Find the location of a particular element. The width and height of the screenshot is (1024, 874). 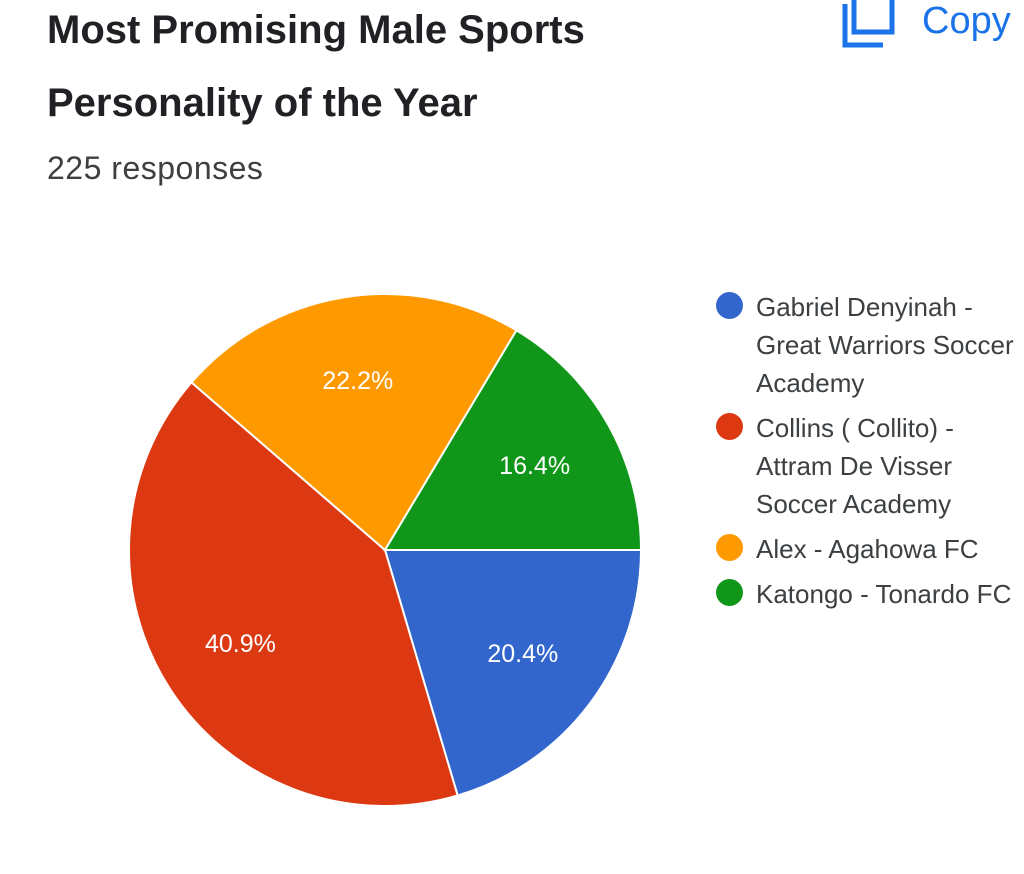

copy-icon is located at coordinates (868, 24).